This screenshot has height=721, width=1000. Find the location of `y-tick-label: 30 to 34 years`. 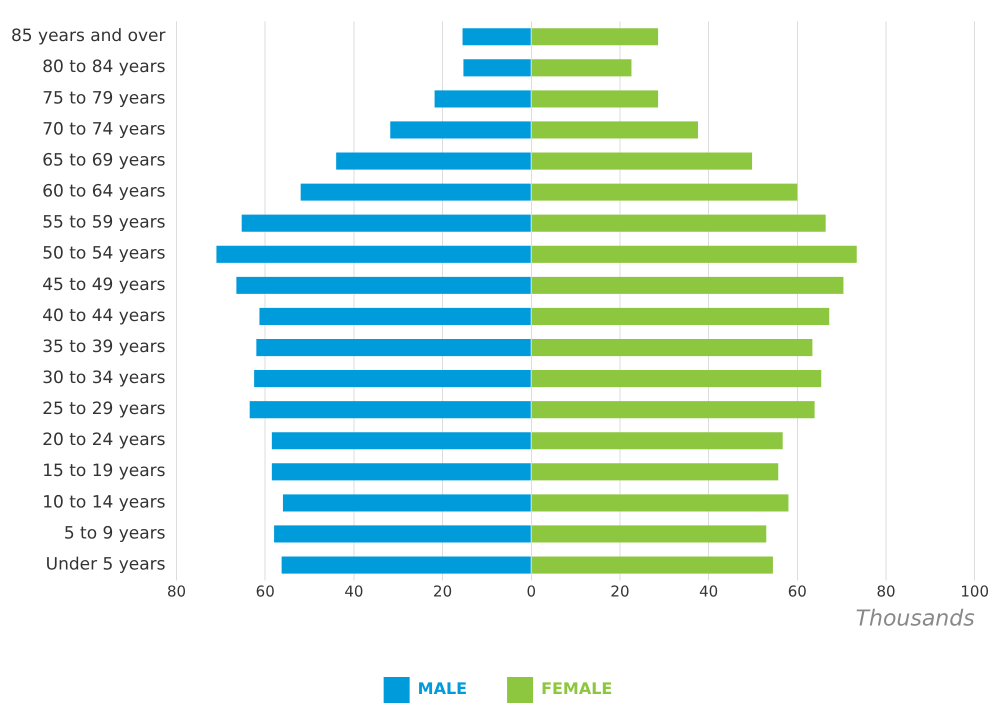

y-tick-label: 30 to 34 years is located at coordinates (104, 378).